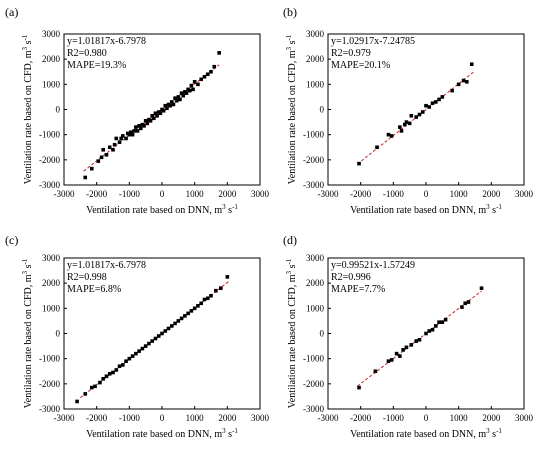 The height and width of the screenshot is (453, 550). Describe the element at coordinates (64, 194) in the screenshot. I see `x-tick-label: -3000` at that location.